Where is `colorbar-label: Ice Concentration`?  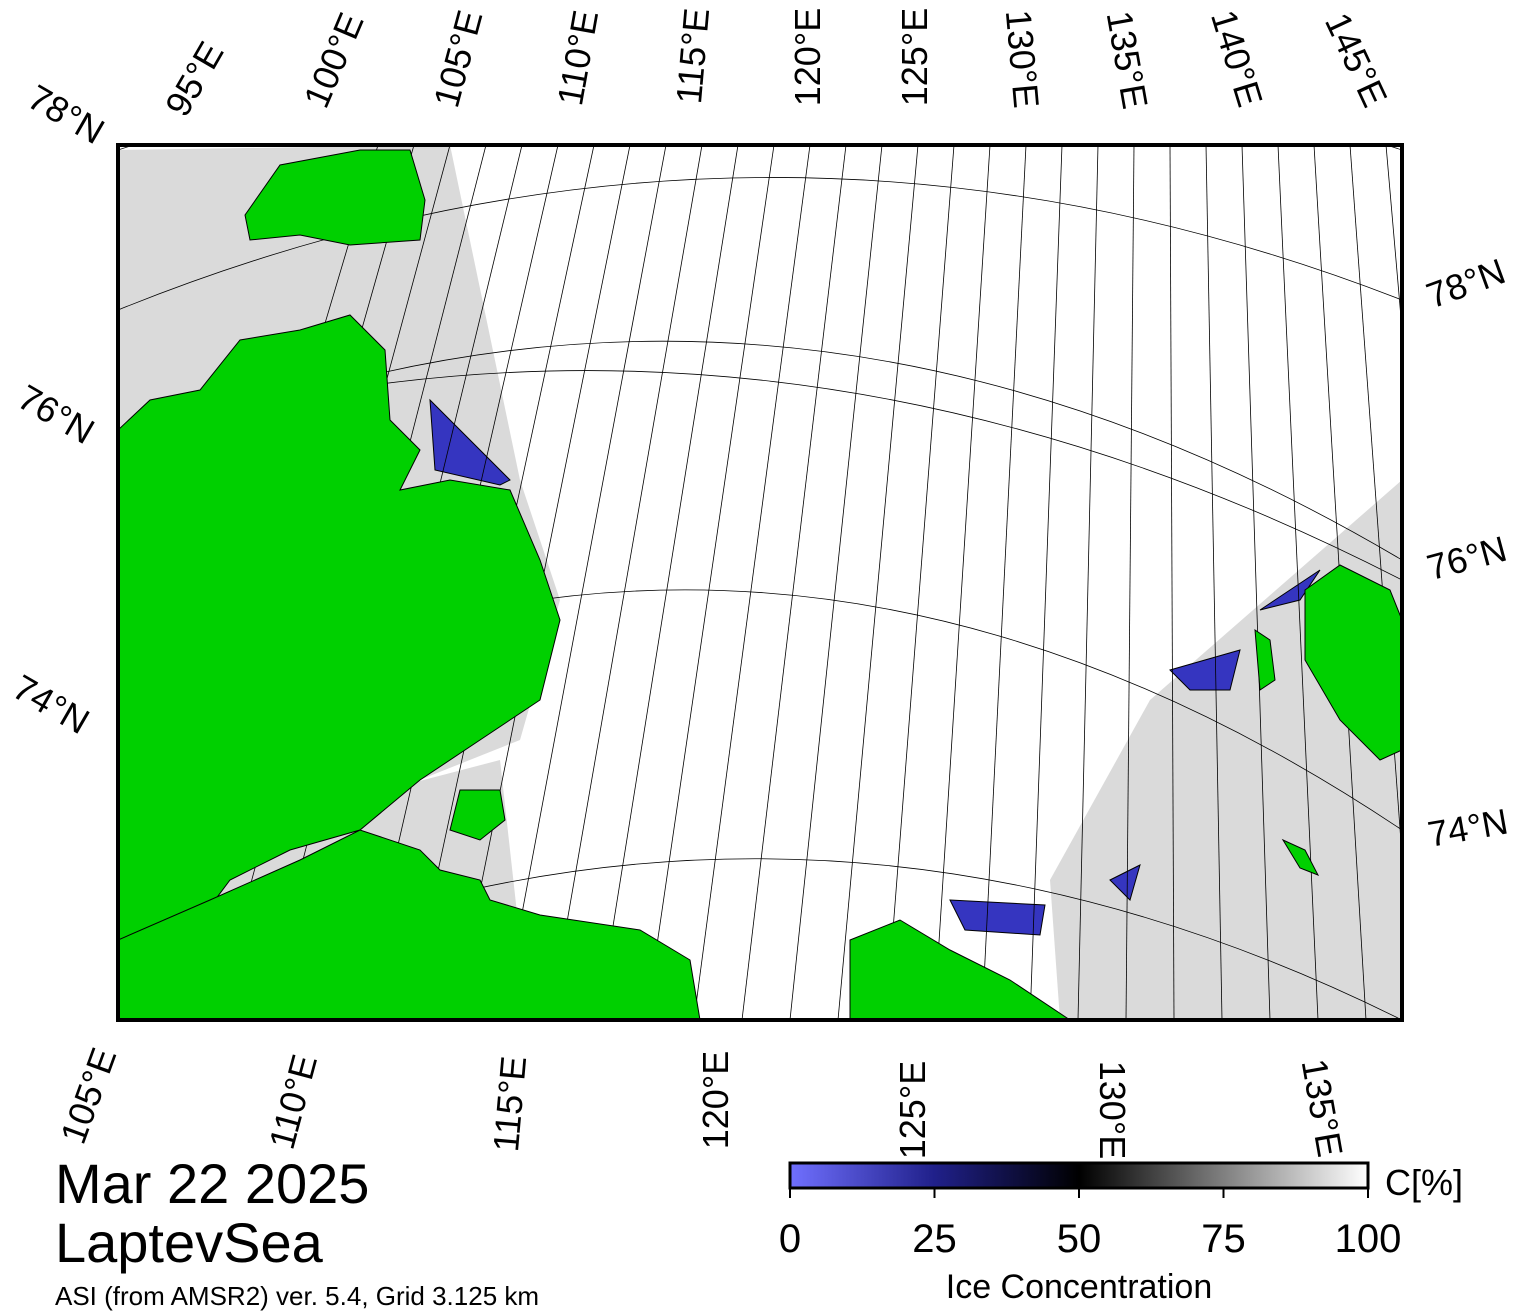 colorbar-label: Ice Concentration is located at coordinates (1079, 1287).